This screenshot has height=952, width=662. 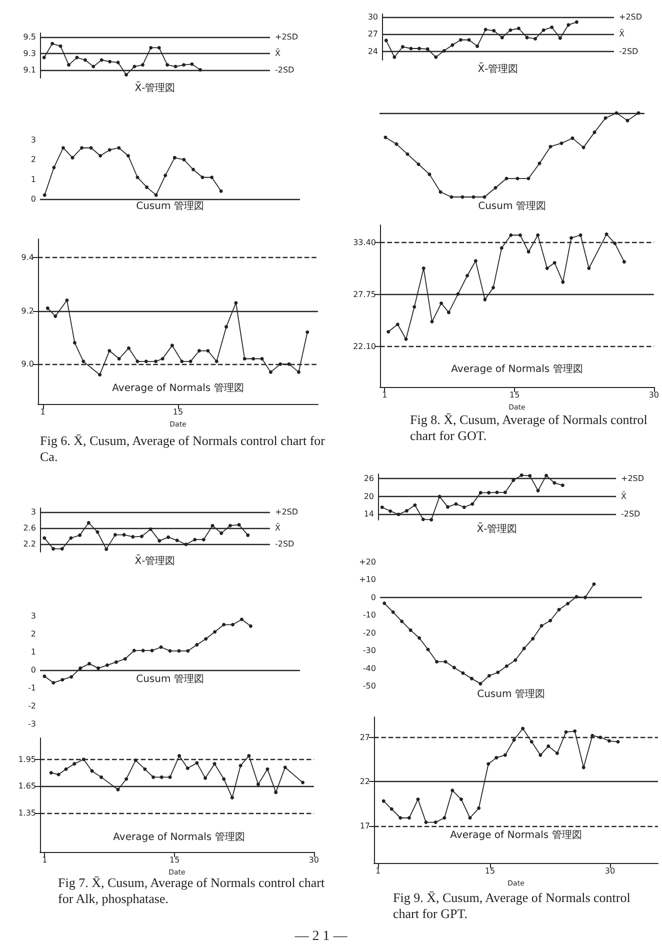 I want to click on y-tick-label: 27, so click(x=373, y=34).